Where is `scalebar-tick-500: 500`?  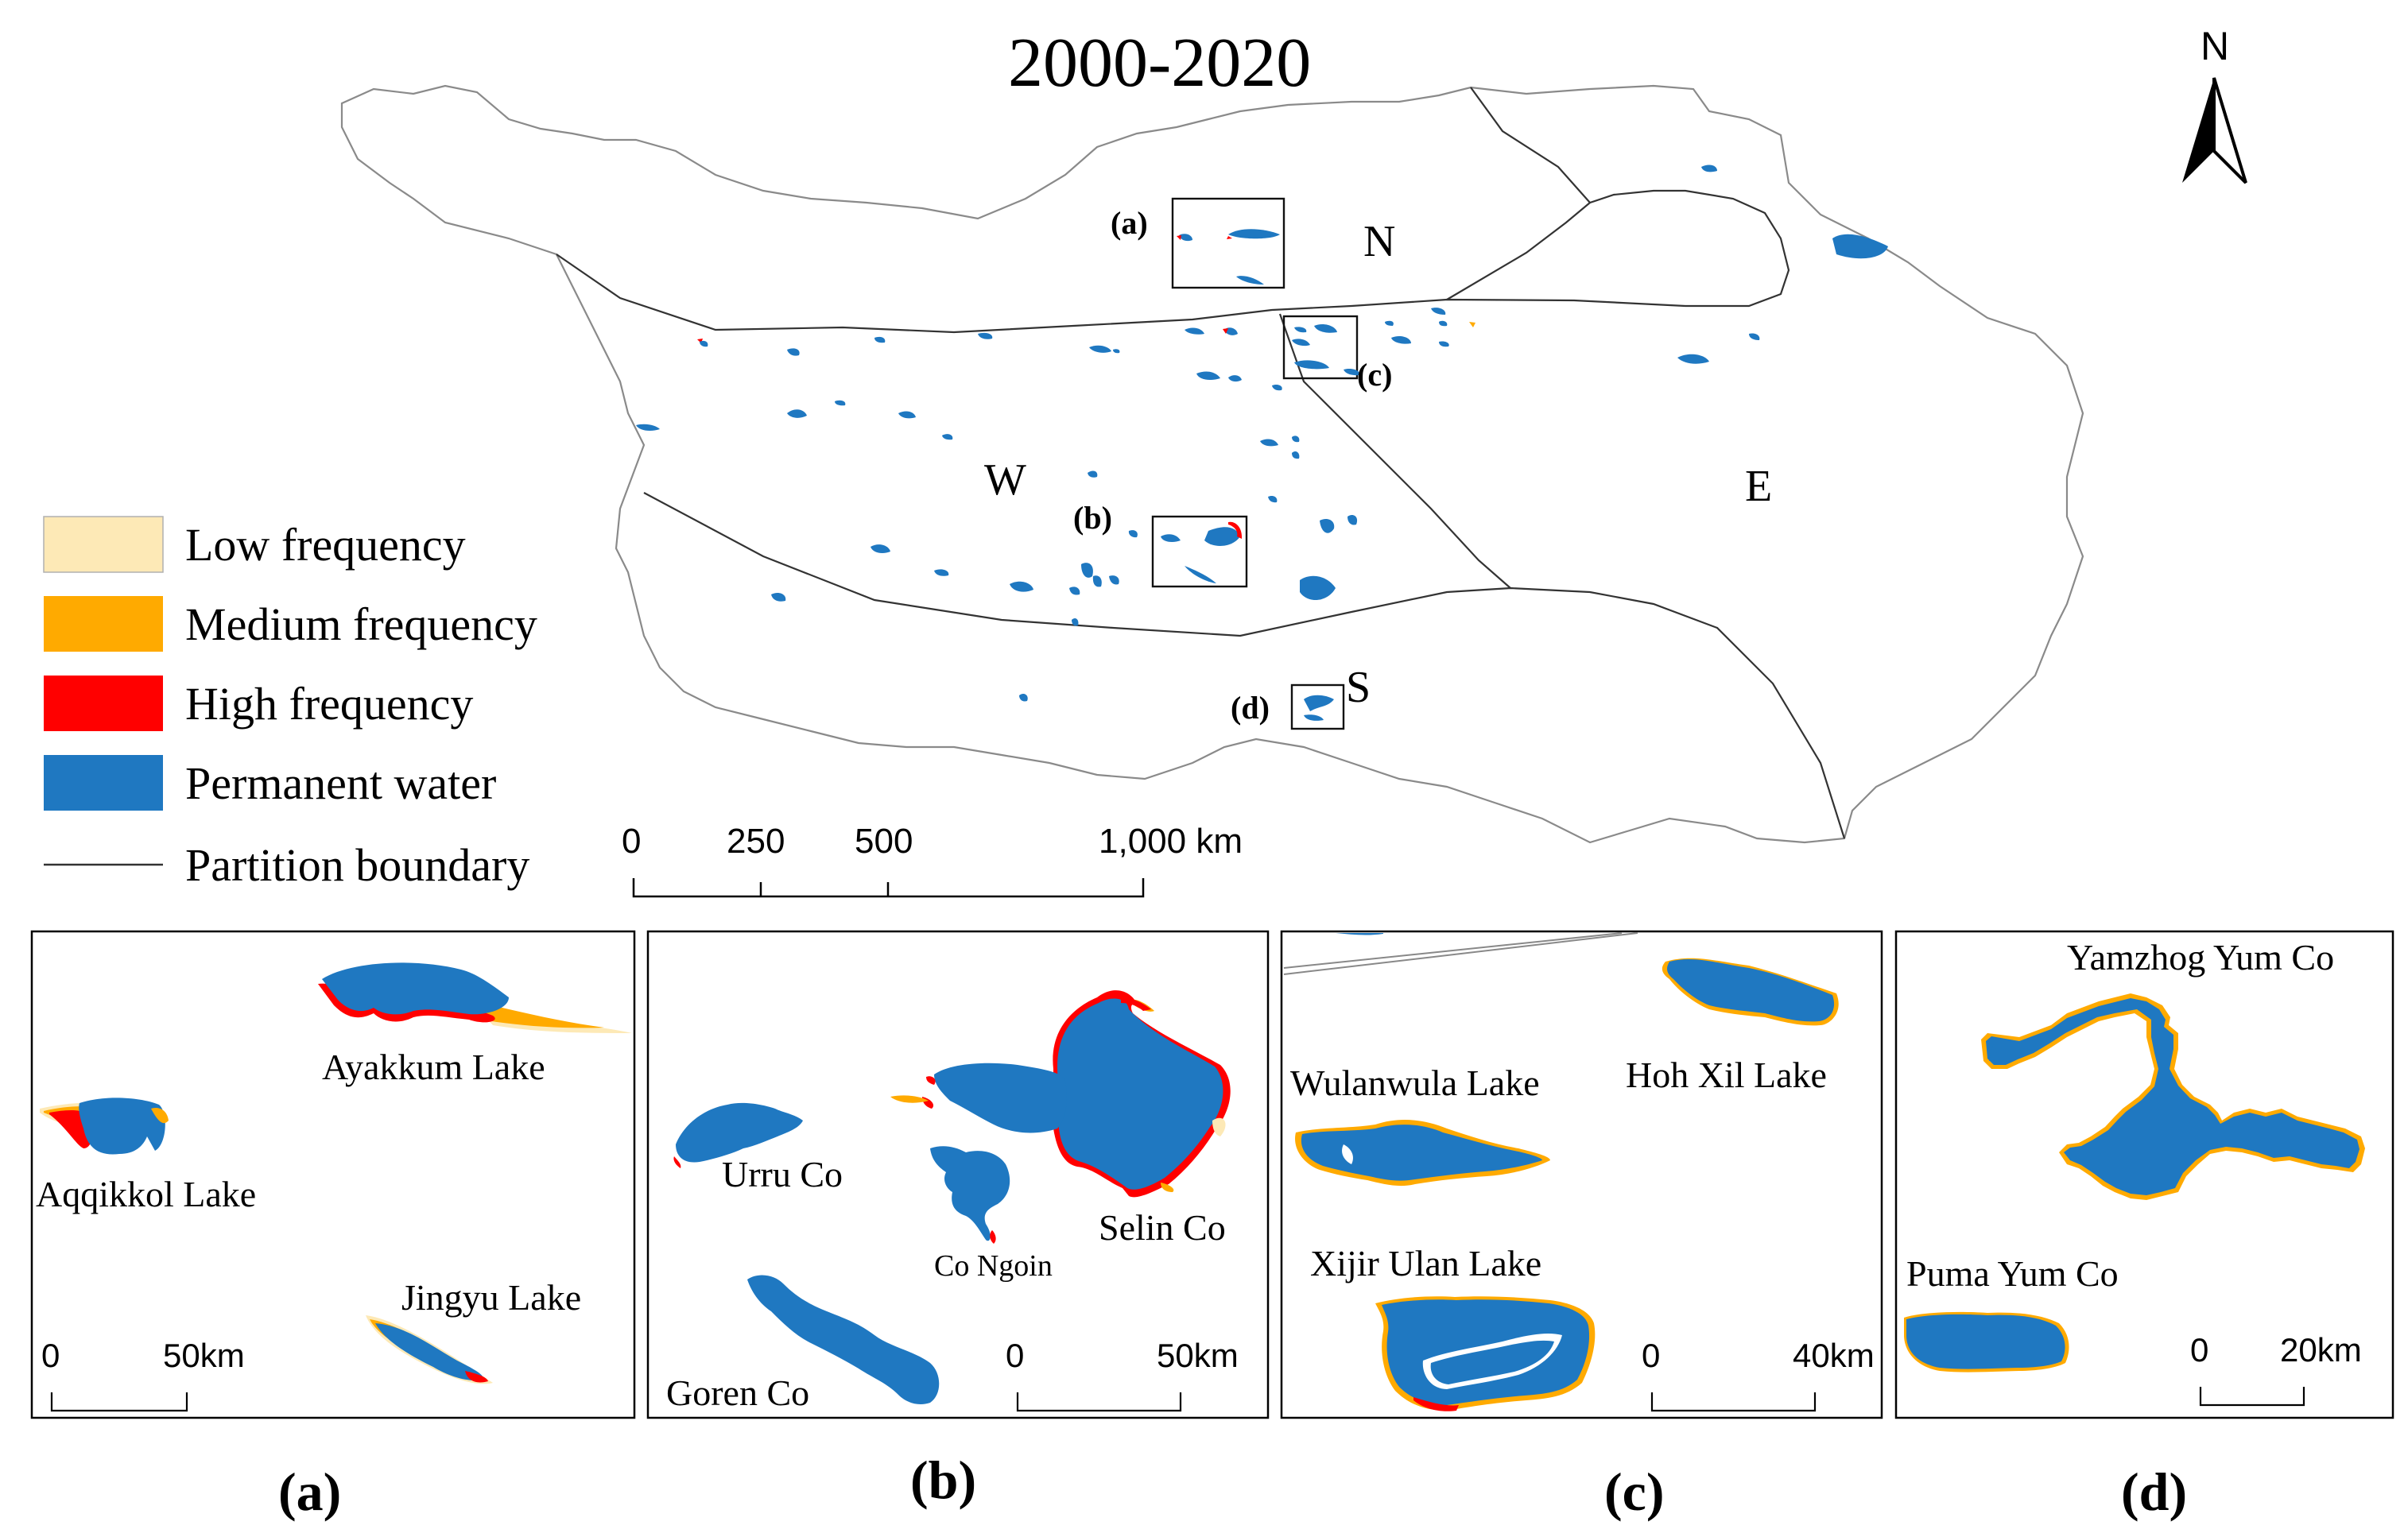
scalebar-tick-500: 500 is located at coordinates (884, 841).